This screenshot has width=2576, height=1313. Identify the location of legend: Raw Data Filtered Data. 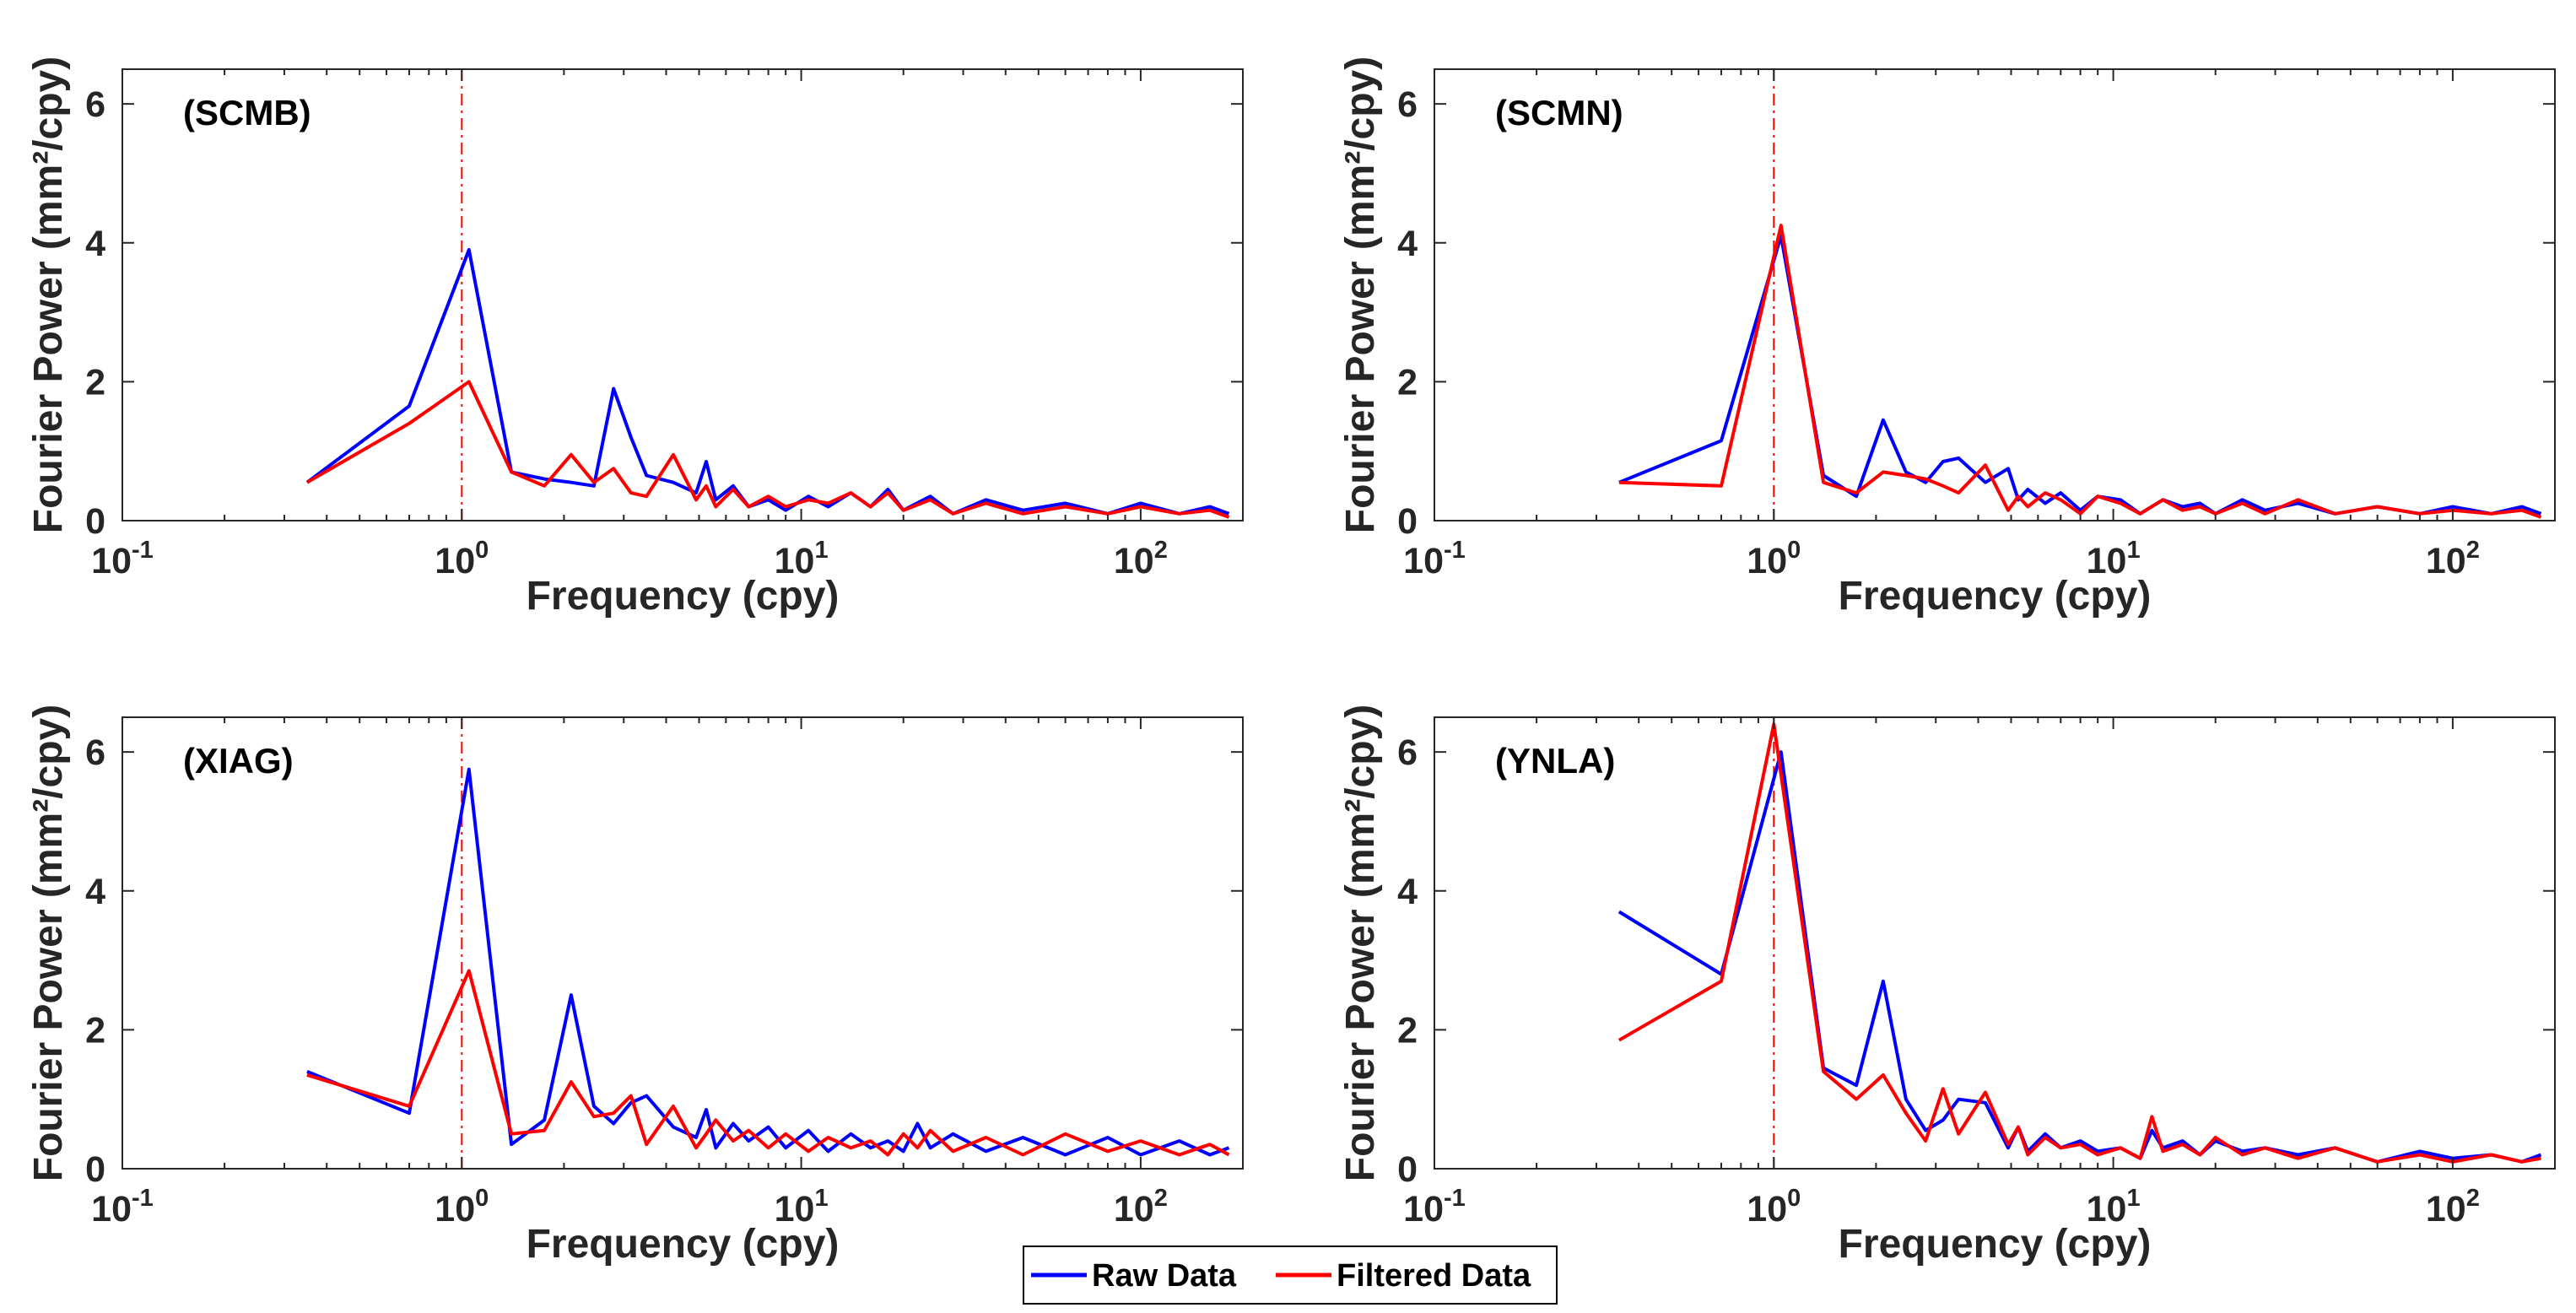
(1290, 1275).